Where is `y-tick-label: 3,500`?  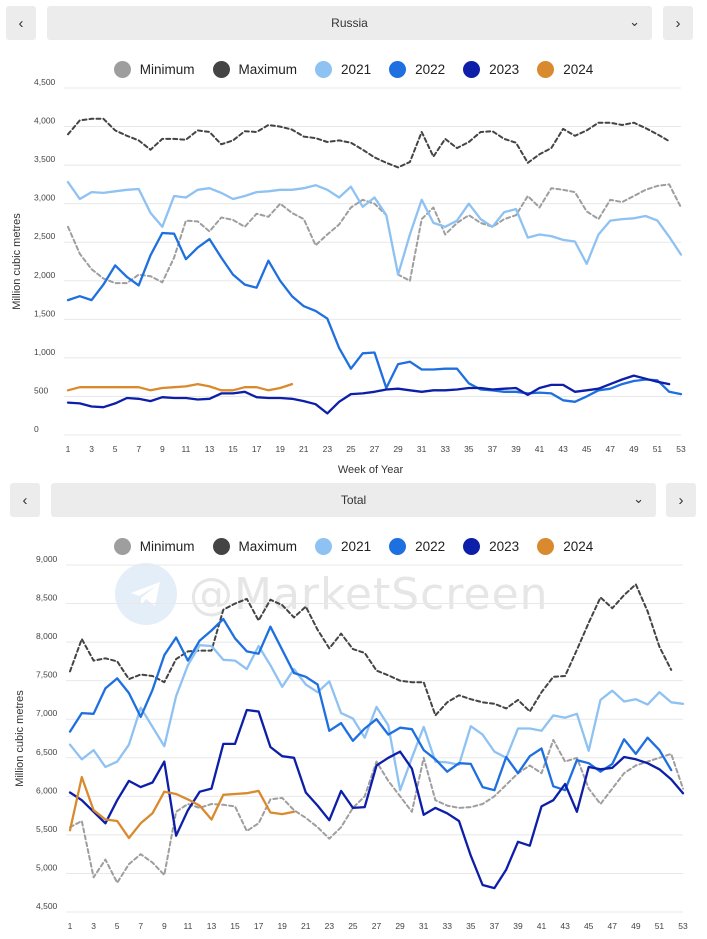
y-tick-label: 3,500 is located at coordinates (45, 159).